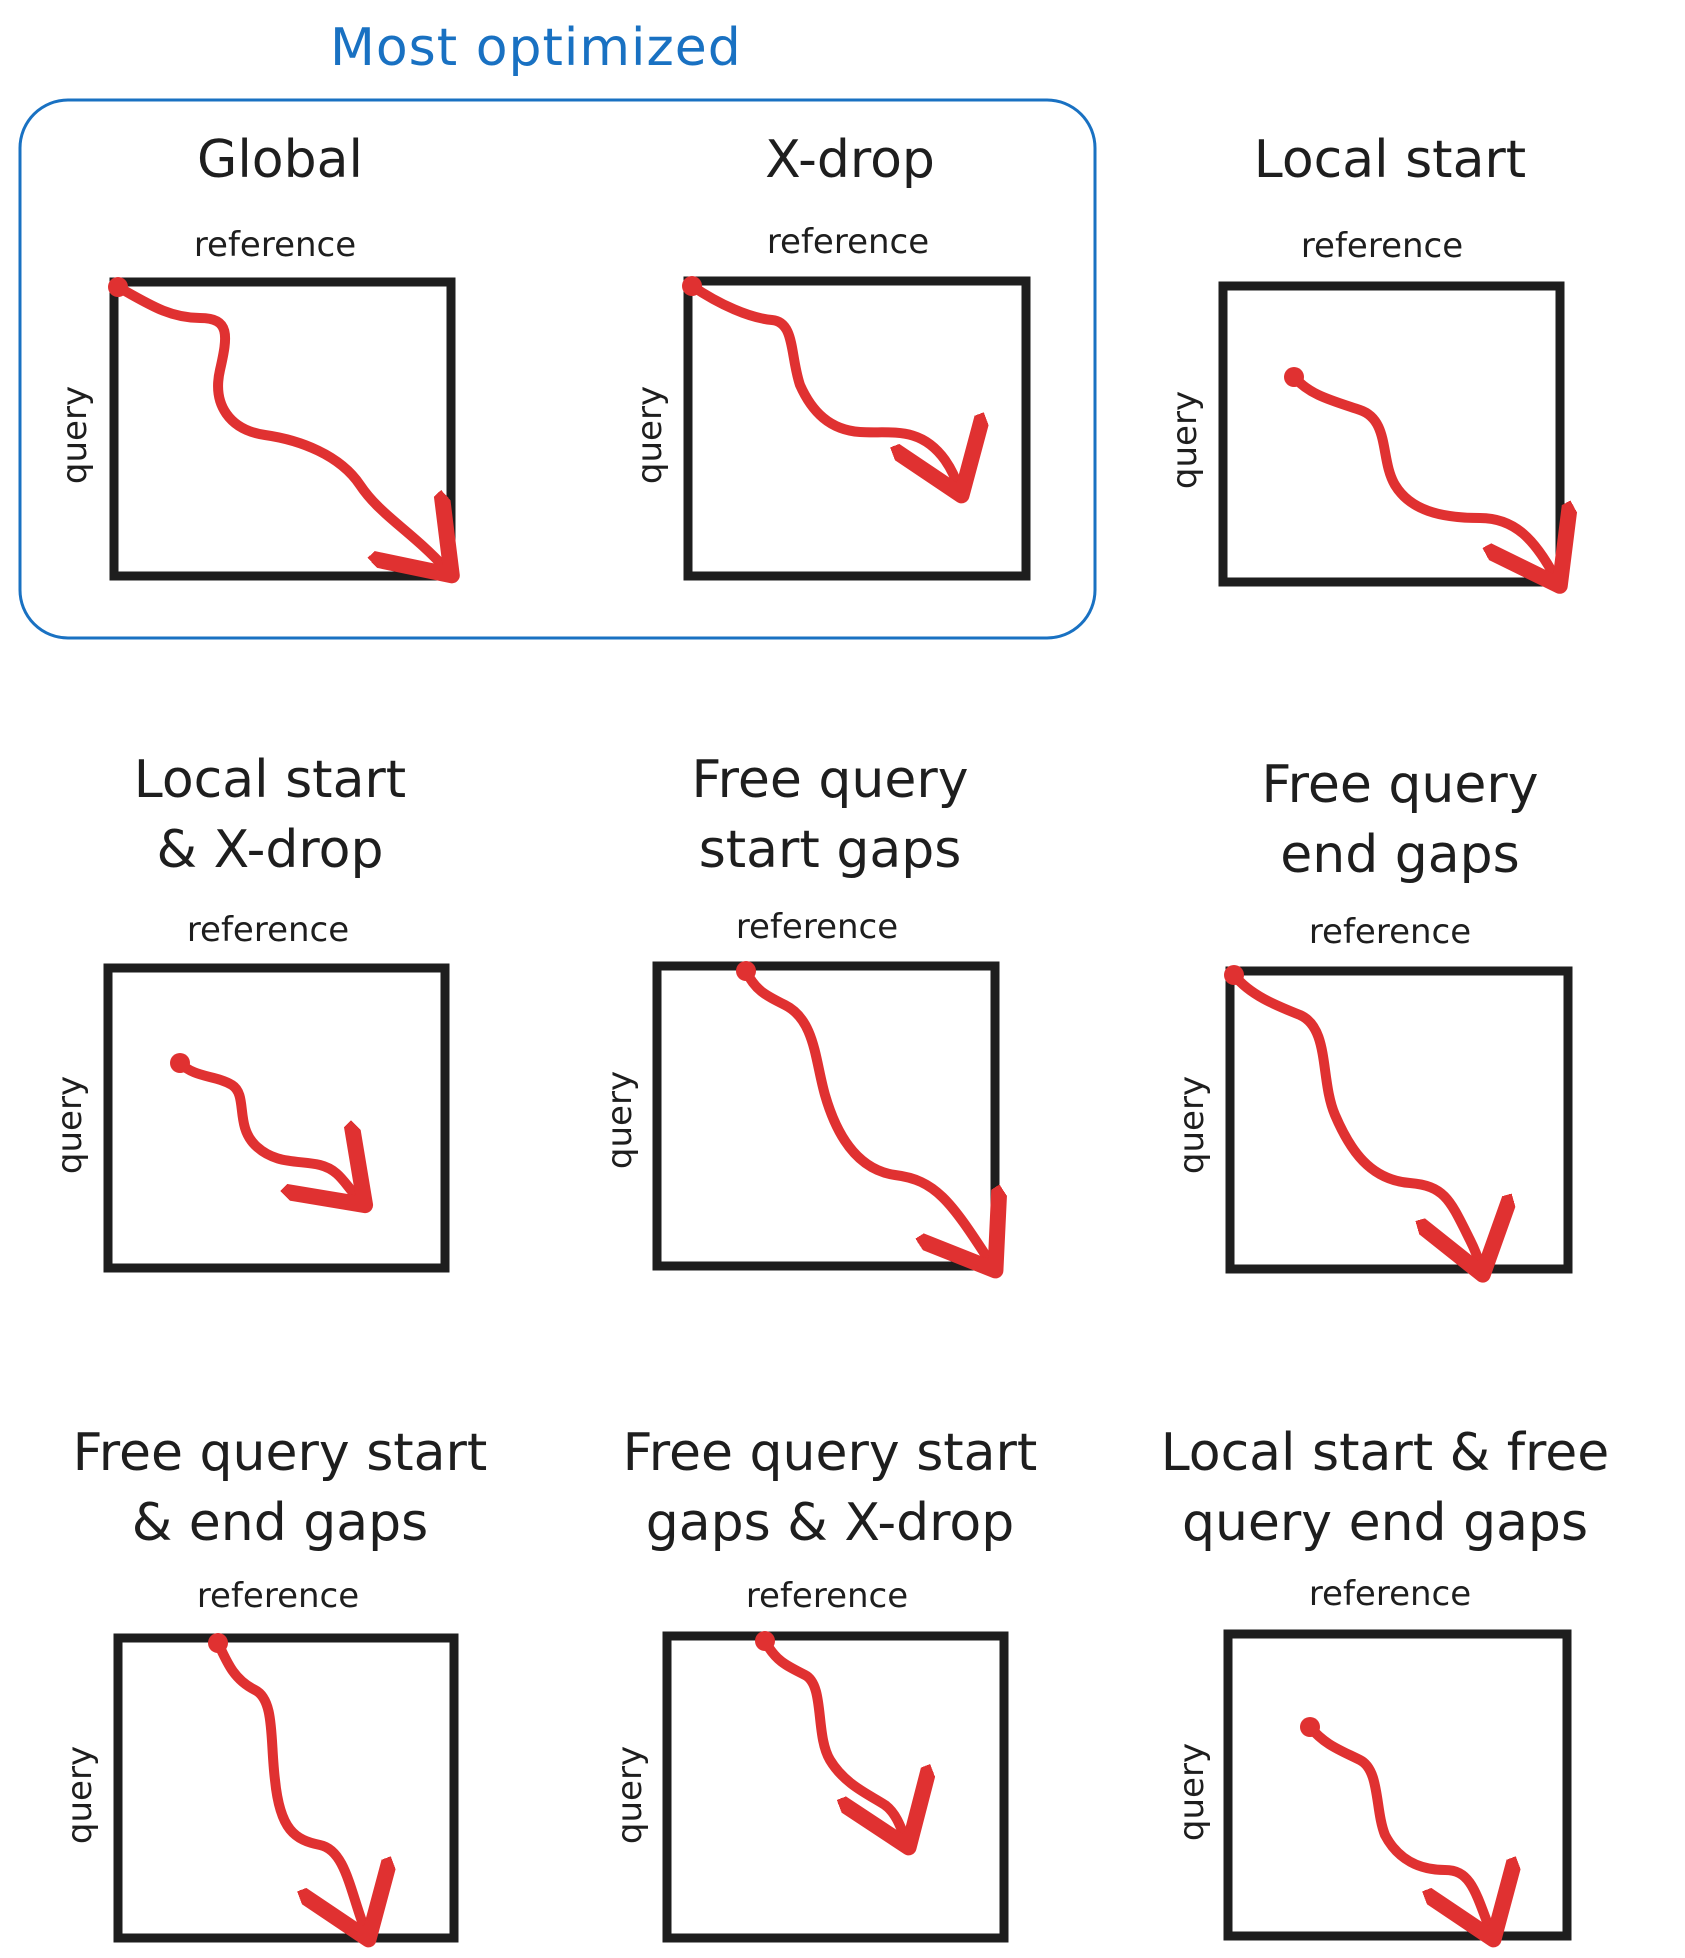  I want to click on start-dot-free-query-end, so click(1234, 975).